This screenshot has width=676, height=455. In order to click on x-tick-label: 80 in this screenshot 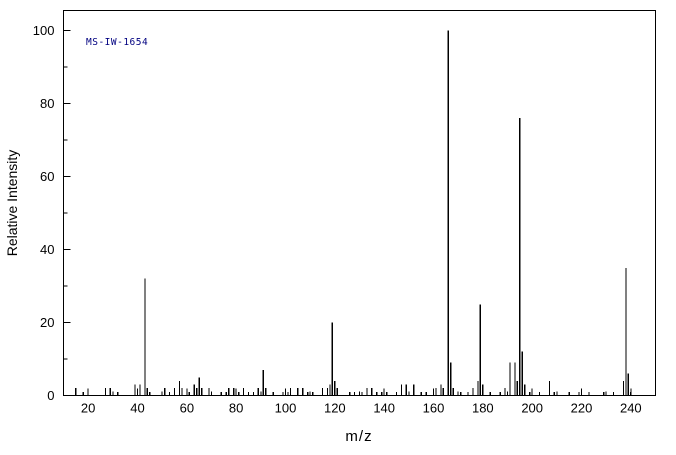, I will do `click(236, 408)`.